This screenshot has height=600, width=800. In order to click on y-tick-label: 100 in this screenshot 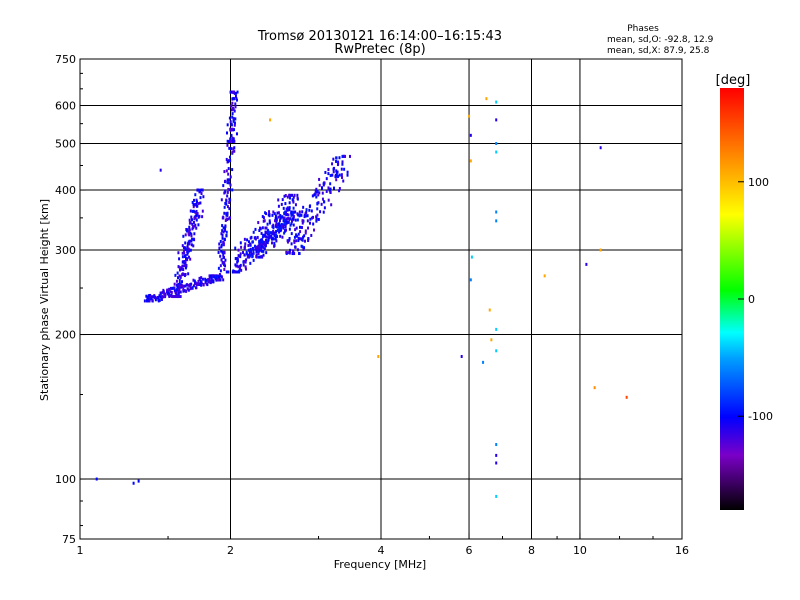, I will do `click(65, 479)`.